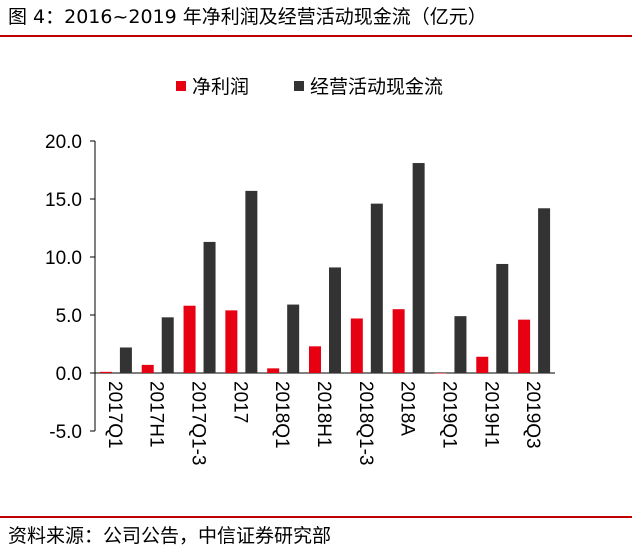 This screenshot has height=560, width=632. Describe the element at coordinates (323, 414) in the screenshot. I see `x-tick-label: 2018H1` at that location.